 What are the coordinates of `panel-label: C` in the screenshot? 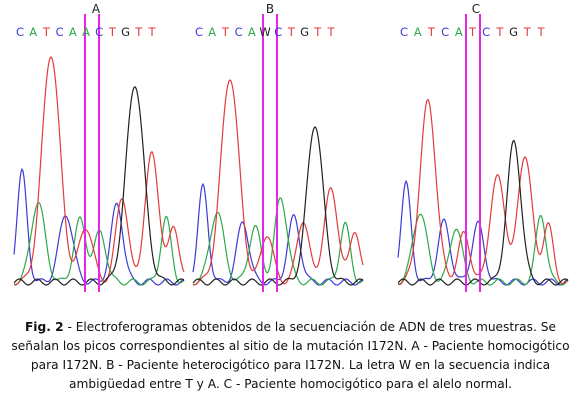 It's located at (476, 9).